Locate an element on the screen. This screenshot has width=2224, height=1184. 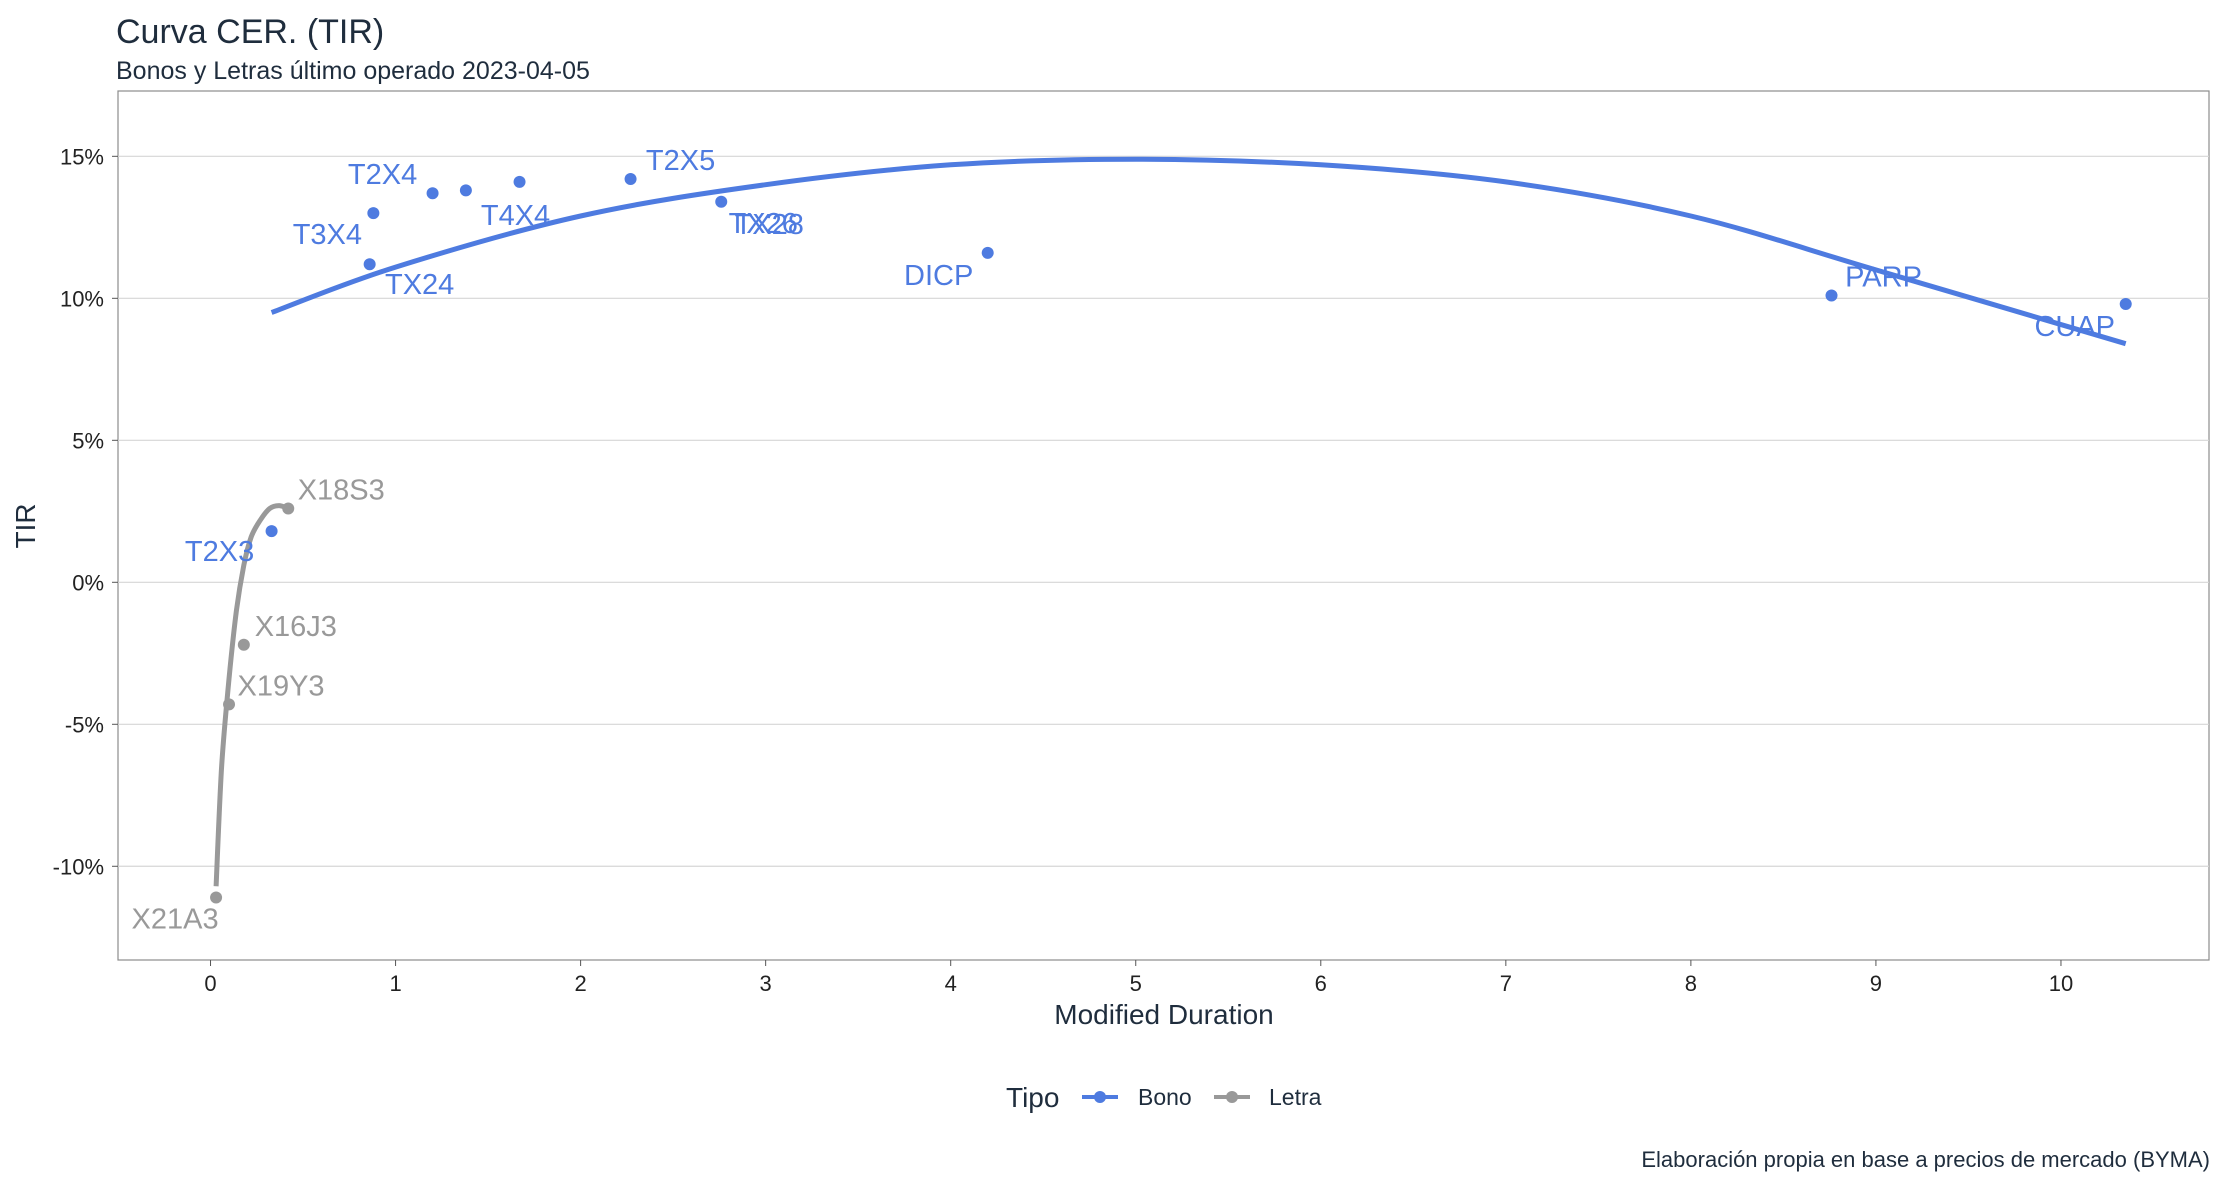
y-axis-title: TIR is located at coordinates (25, 525).